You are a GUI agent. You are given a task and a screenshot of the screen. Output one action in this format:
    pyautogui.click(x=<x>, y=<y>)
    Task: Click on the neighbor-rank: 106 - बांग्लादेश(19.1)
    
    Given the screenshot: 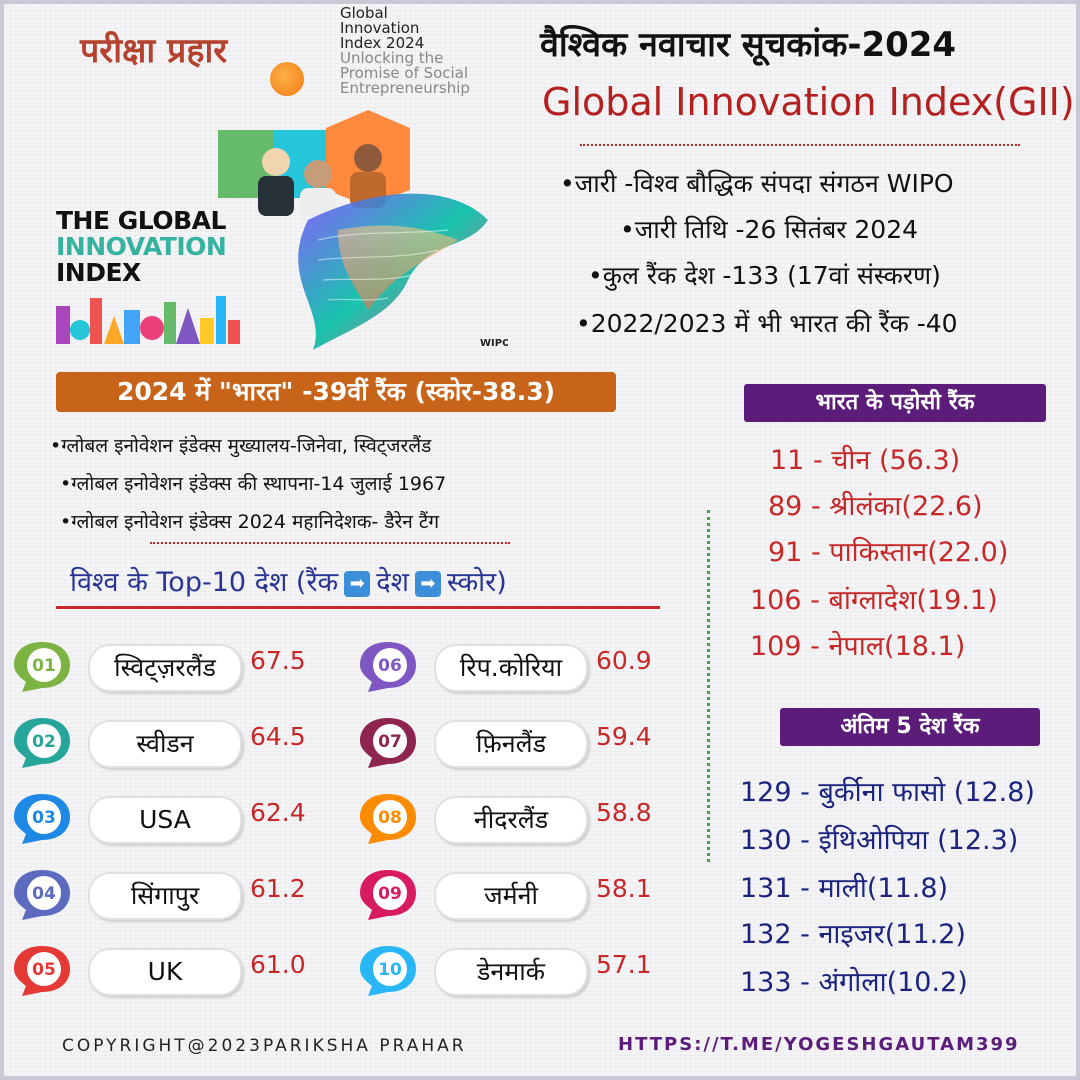 What is the action you would take?
    pyautogui.click(x=874, y=600)
    